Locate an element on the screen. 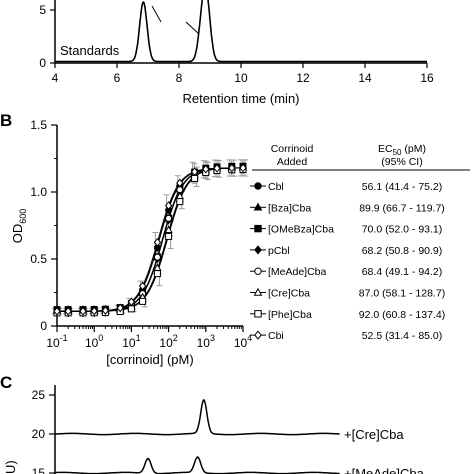  legend-header-corrinoid: Corrinoid is located at coordinates (292, 149).